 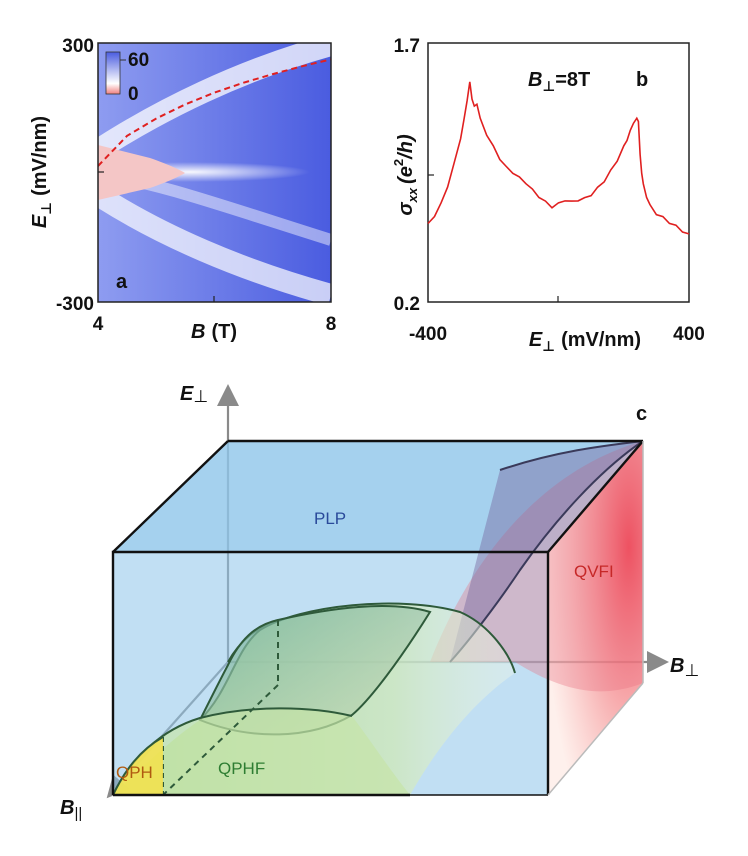 I want to click on a-ylabel: E⊥ (mV/nm), so click(x=41, y=172).